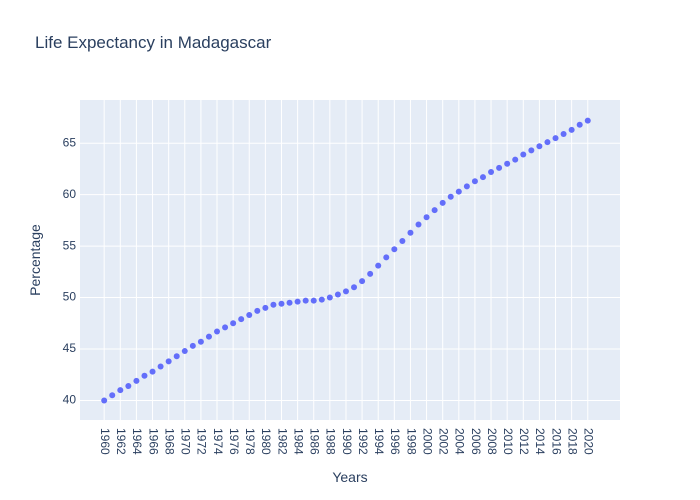 This screenshot has width=700, height=500. Describe the element at coordinates (492, 441) in the screenshot. I see `x-tick-label: 2008` at that location.